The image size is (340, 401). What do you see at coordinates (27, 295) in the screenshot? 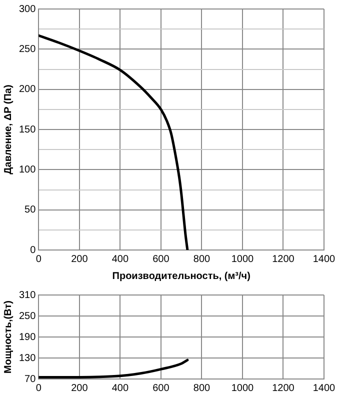
I see `y-tick-label: 310` at bounding box center [27, 295].